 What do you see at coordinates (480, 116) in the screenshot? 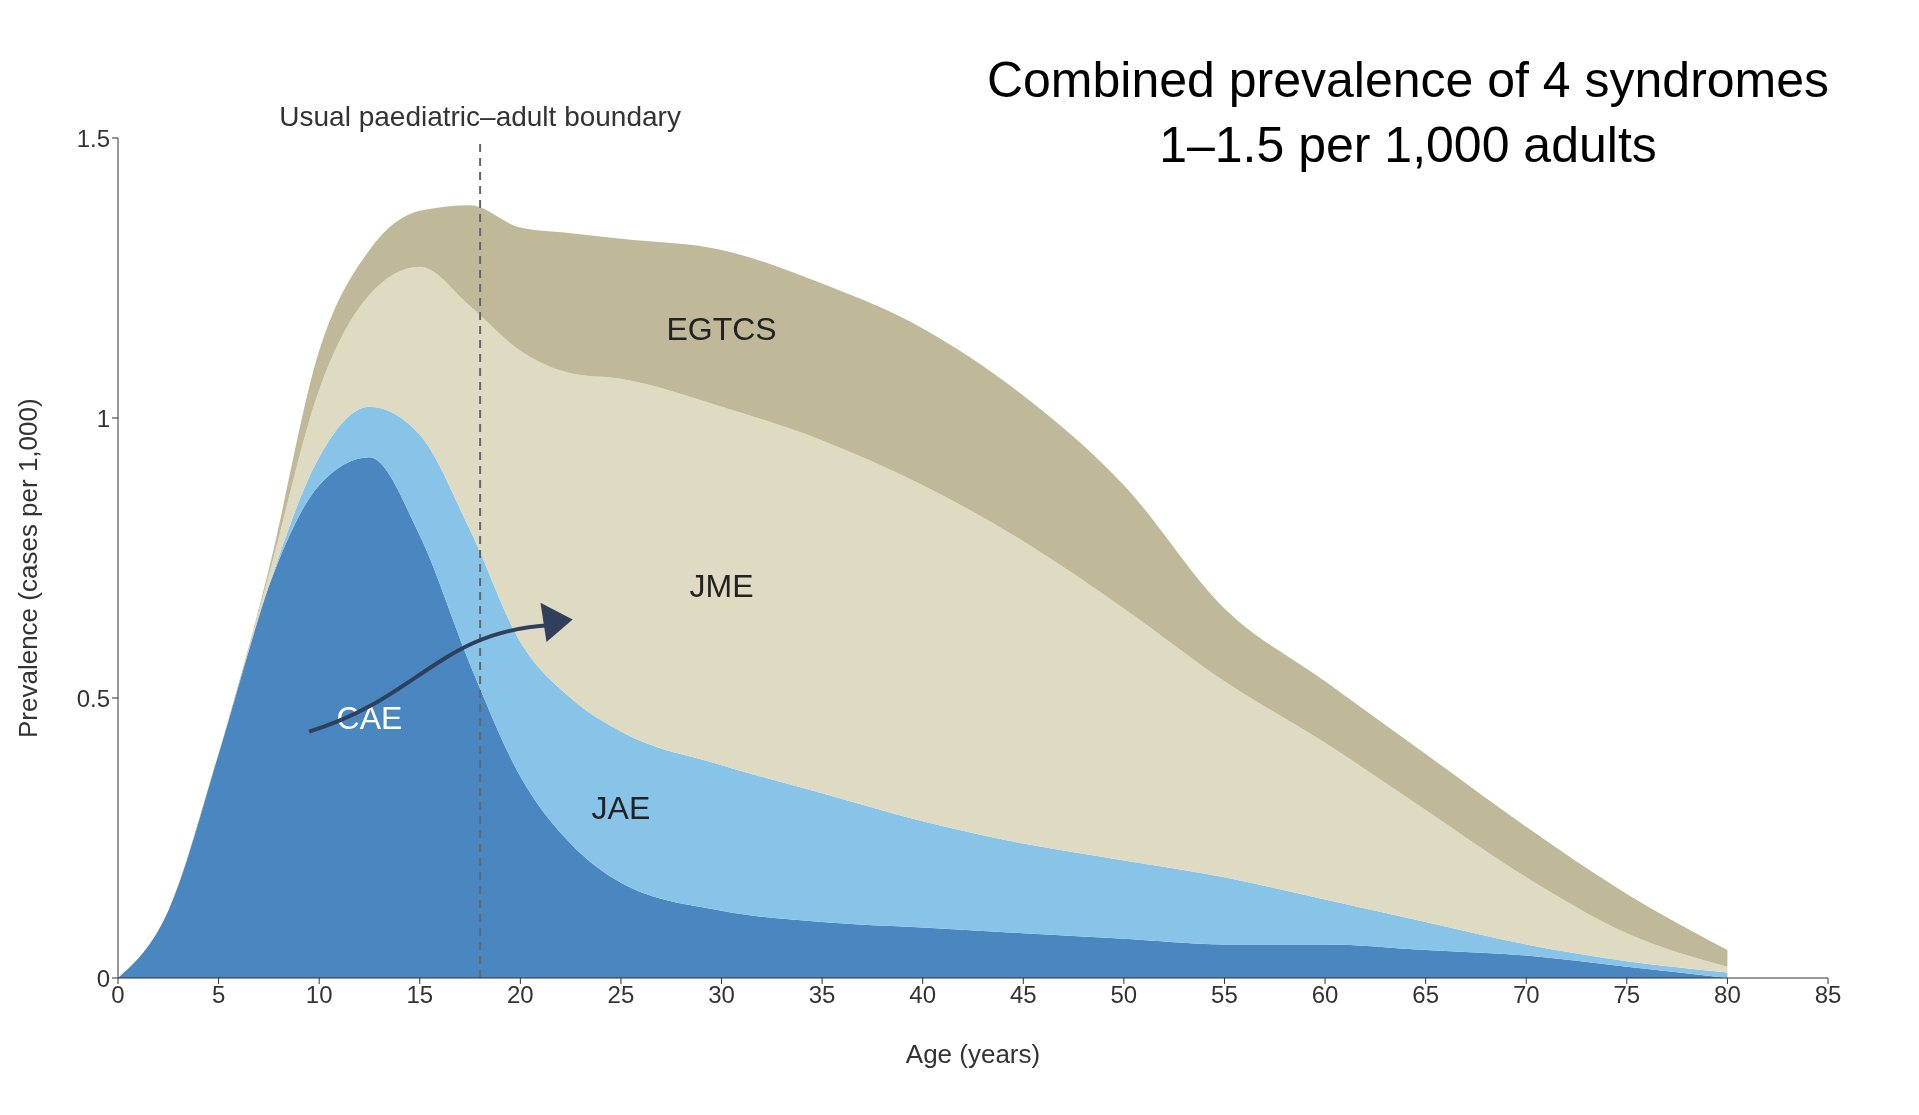
I see `ref-line-label: Usual paediatric–adult boundary` at bounding box center [480, 116].